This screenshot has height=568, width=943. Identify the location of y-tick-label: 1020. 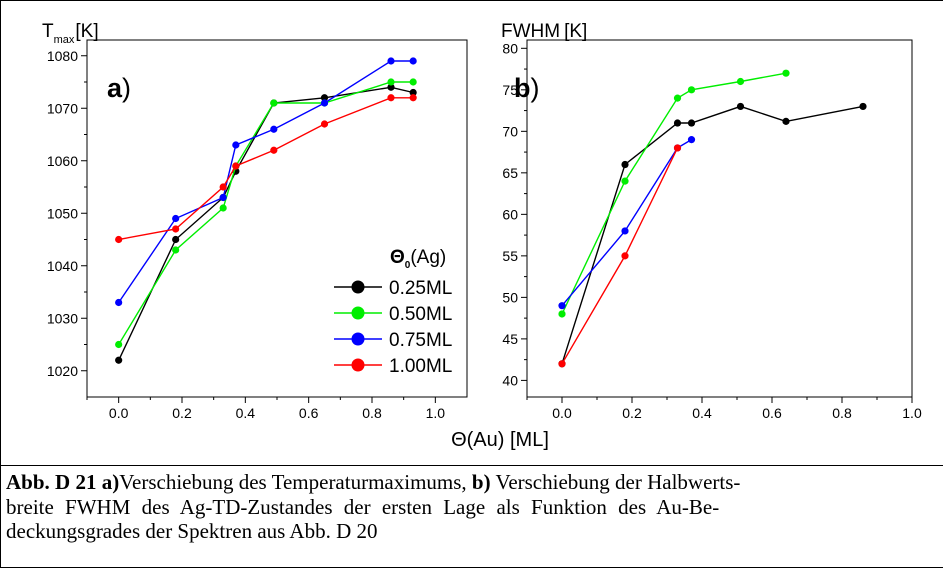
(62, 371).